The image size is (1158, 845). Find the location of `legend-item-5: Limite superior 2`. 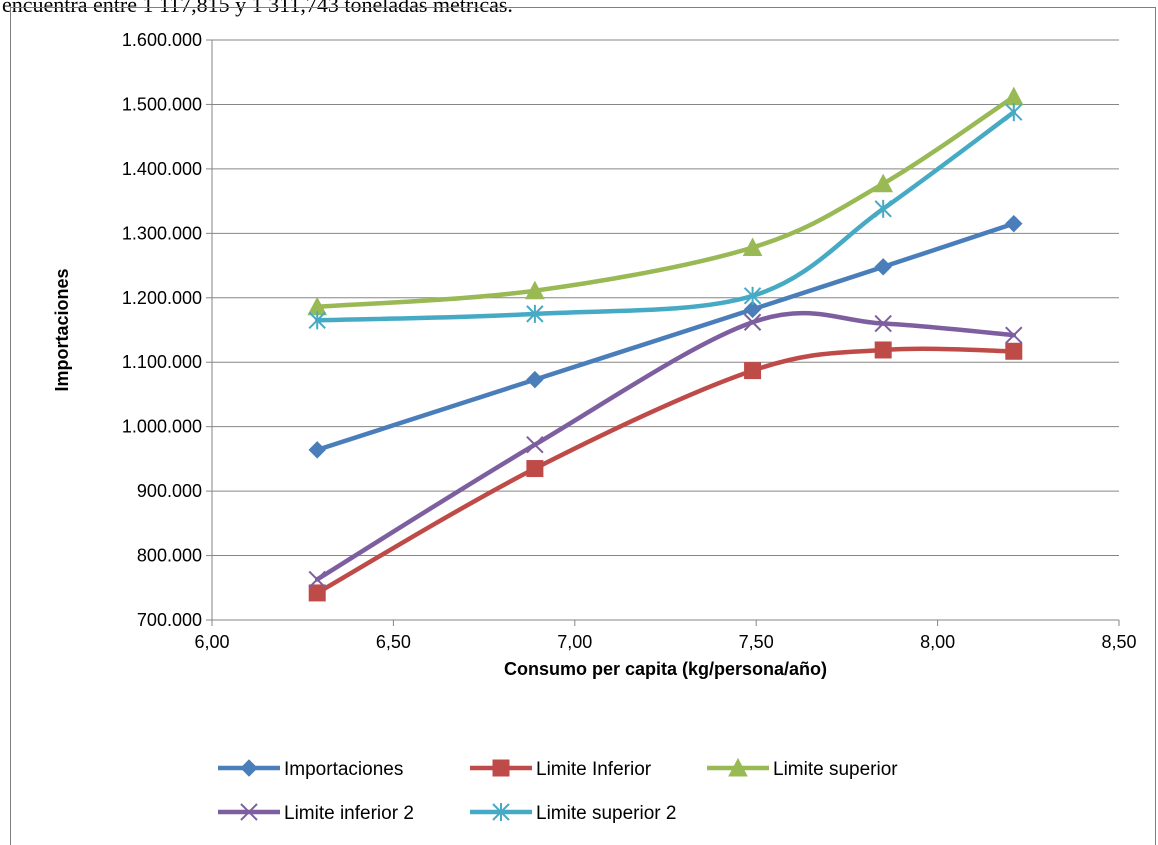

legend-item-5: Limite superior 2 is located at coordinates (573, 813).